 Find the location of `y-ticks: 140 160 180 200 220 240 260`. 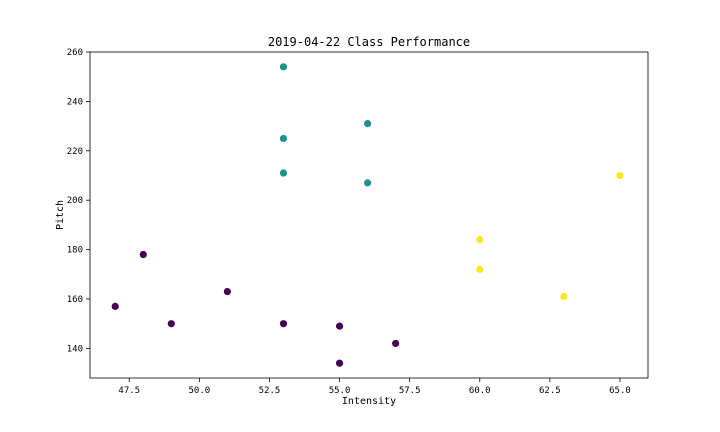

y-ticks: 140 160 180 200 220 240 260 is located at coordinates (78, 201).